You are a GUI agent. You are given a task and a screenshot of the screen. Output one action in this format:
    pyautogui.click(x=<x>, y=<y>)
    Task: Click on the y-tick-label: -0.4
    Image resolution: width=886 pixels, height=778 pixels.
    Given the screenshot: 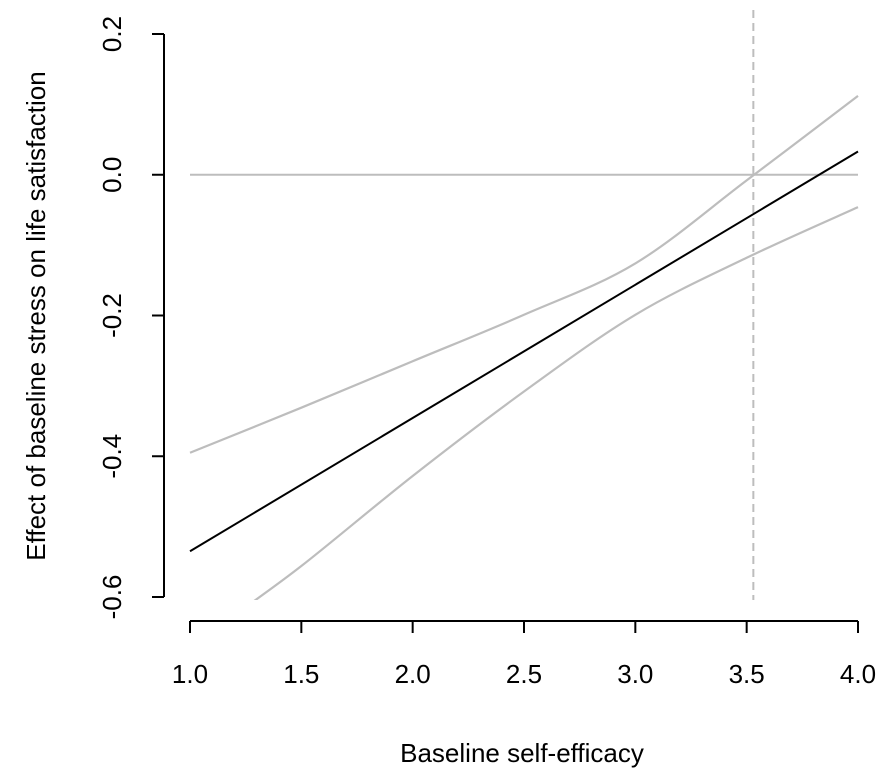 What is the action you would take?
    pyautogui.click(x=112, y=456)
    